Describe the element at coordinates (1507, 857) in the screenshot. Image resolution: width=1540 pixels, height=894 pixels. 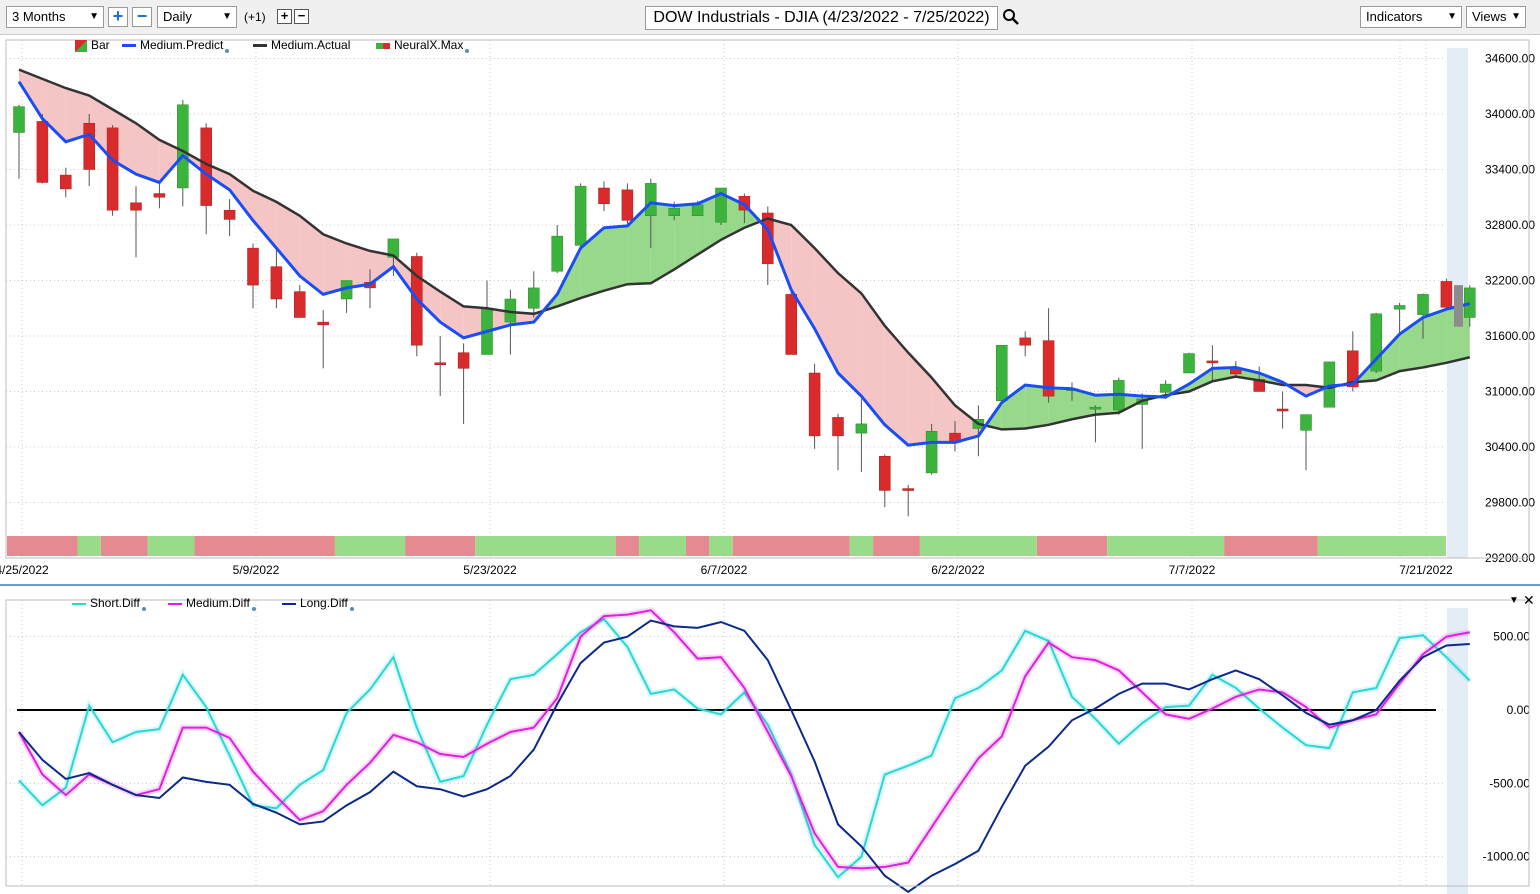
I see `y-tick-label: -1000.00` at that location.